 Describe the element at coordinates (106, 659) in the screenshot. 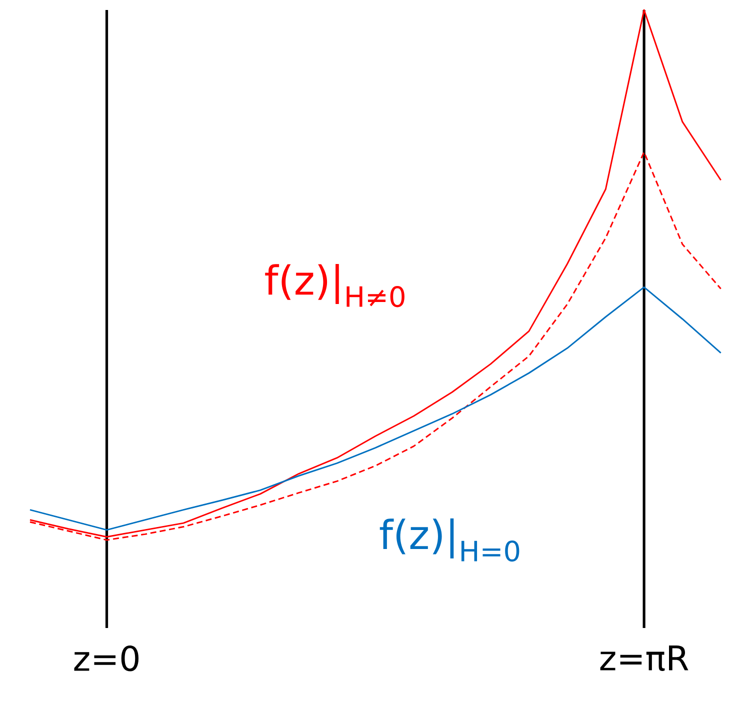

I see `x-tick-label: z=0` at that location.